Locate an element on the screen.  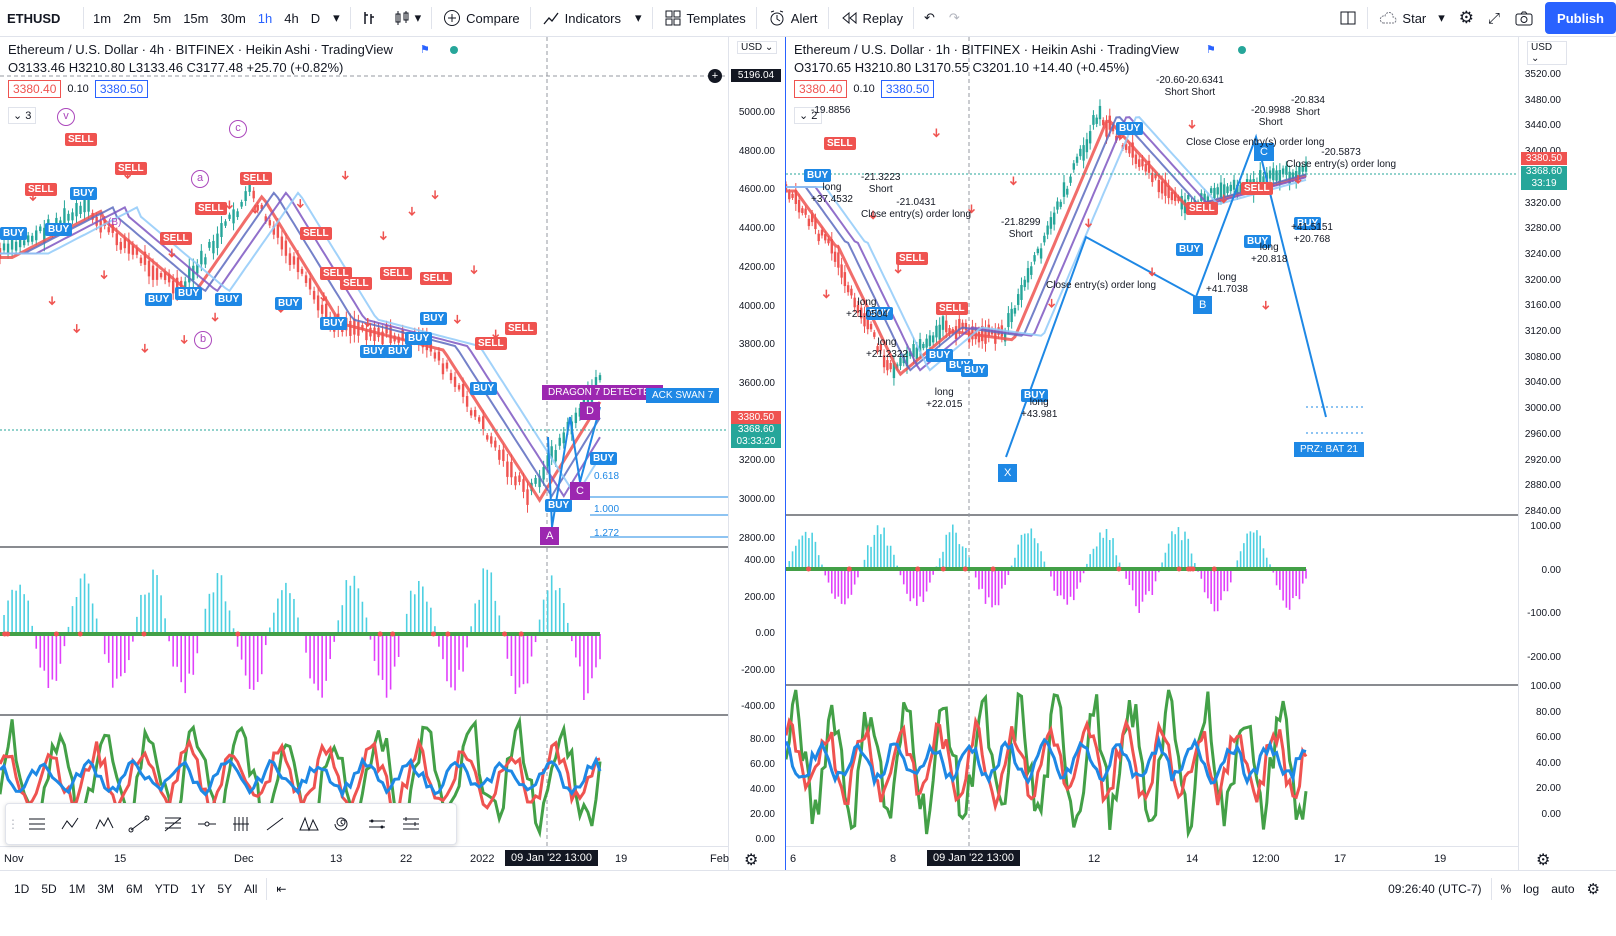
range-all: All is located at coordinates (251, 888).